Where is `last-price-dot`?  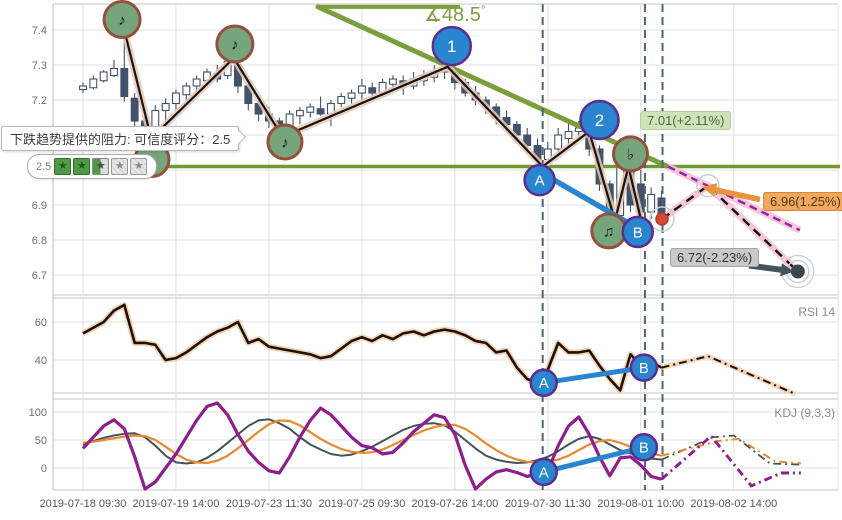
last-price-dot is located at coordinates (662, 219).